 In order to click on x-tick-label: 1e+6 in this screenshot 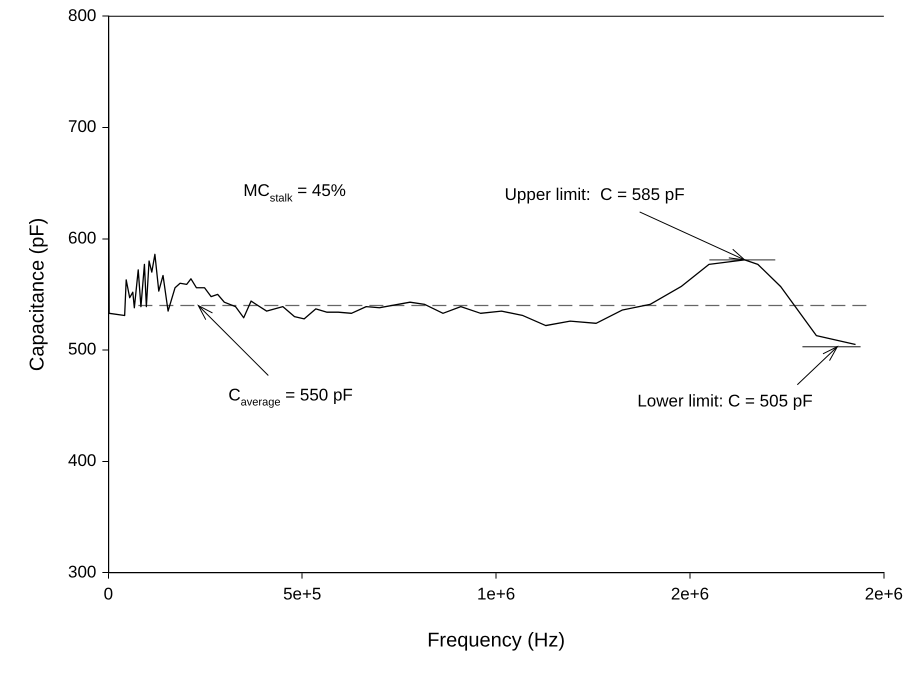, I will do `click(496, 594)`.